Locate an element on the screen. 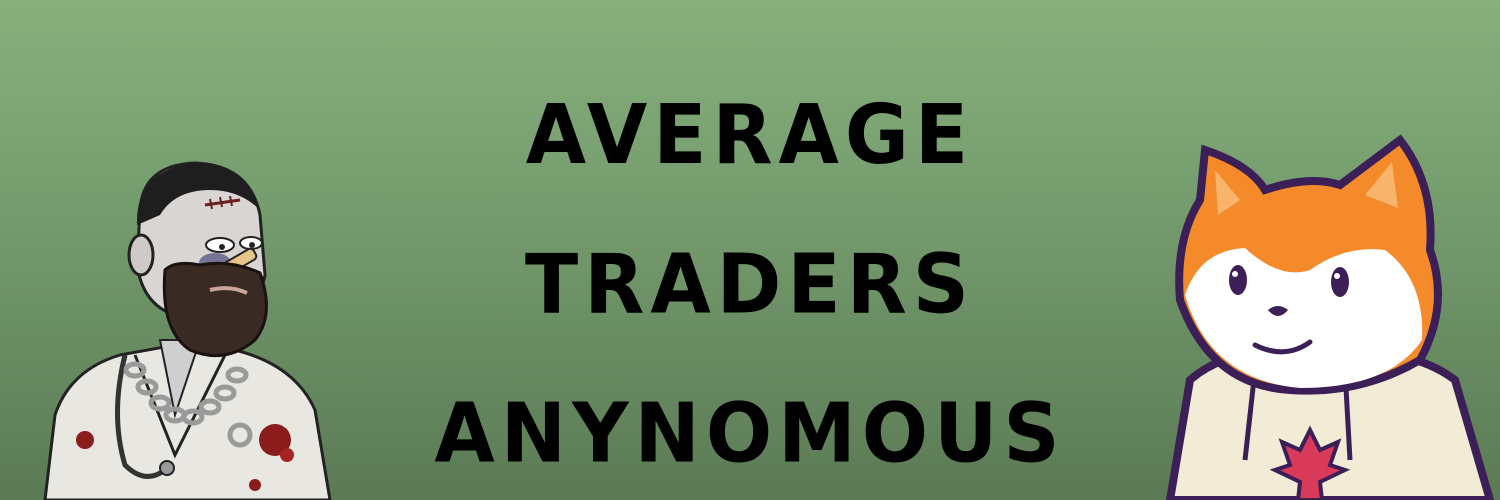 The width and height of the screenshot is (1500, 500). title-line-1: AVERAGE is located at coordinates (750, 136).